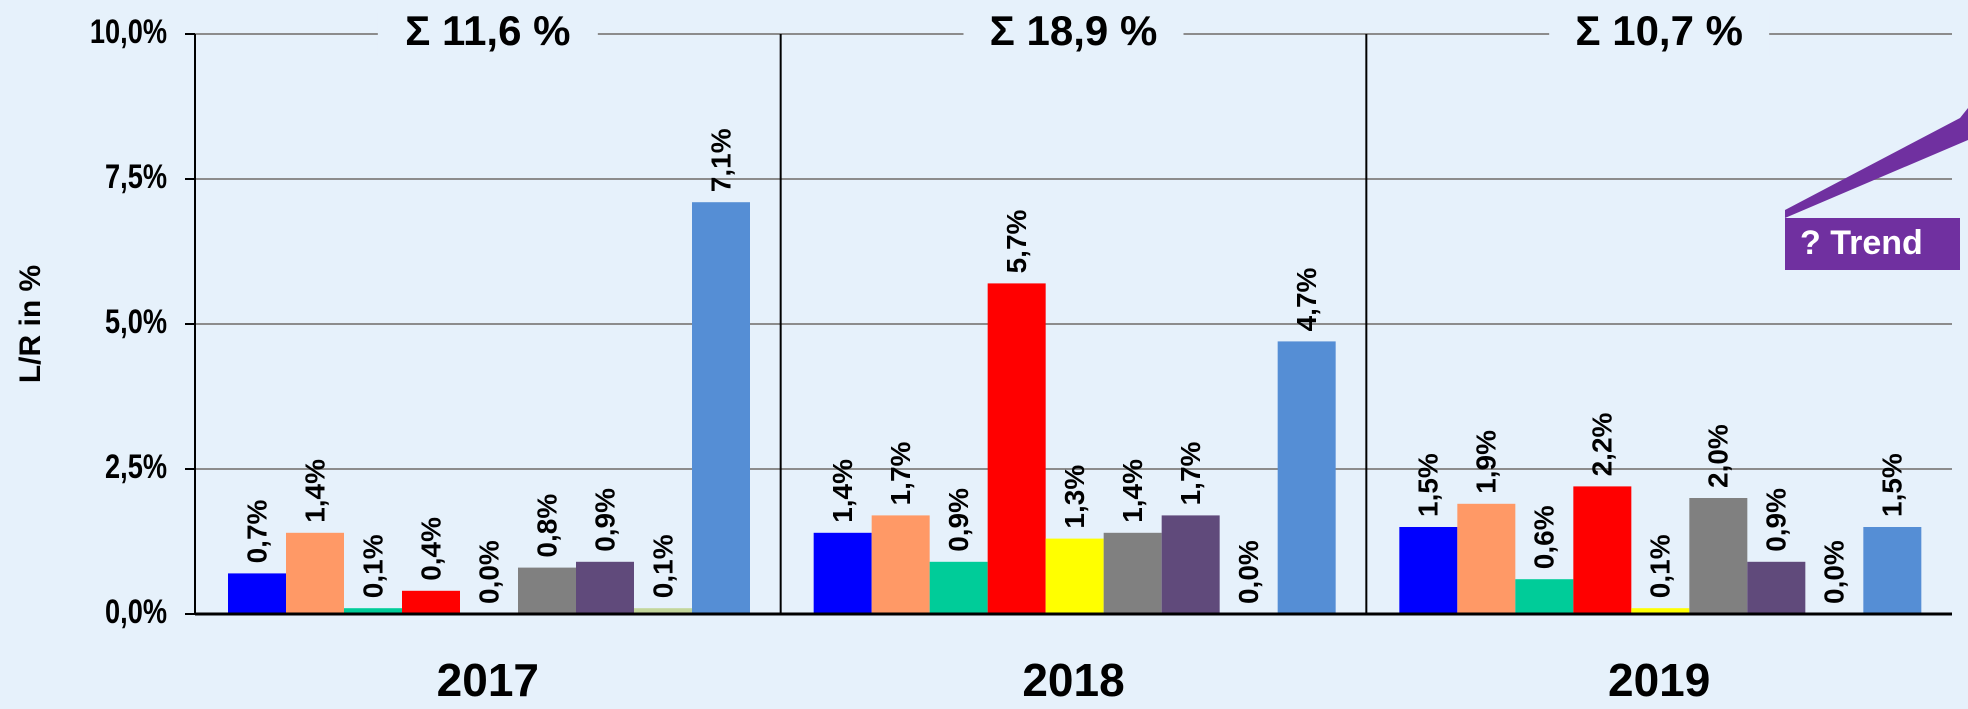 The image size is (1968, 709). Describe the element at coordinates (1486, 462) in the screenshot. I see `data-label: 1,9%` at that location.